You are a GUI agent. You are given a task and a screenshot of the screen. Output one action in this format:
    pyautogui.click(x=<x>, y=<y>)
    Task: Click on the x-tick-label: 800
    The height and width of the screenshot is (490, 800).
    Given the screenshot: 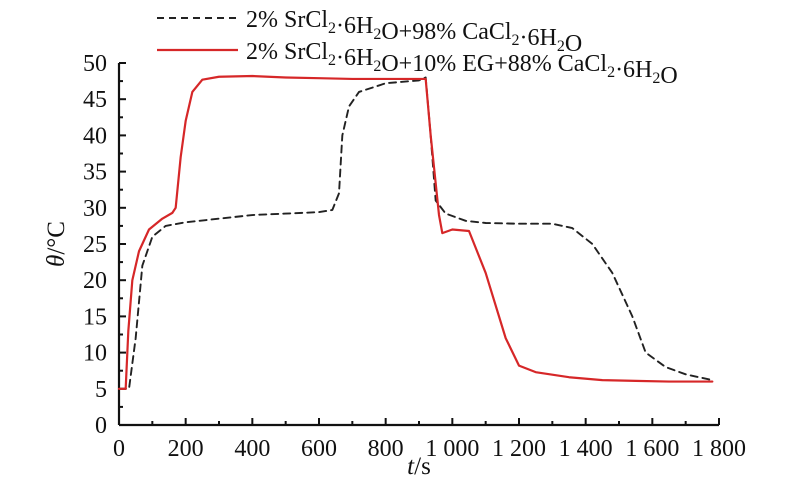 What is the action you would take?
    pyautogui.click(x=386, y=449)
    